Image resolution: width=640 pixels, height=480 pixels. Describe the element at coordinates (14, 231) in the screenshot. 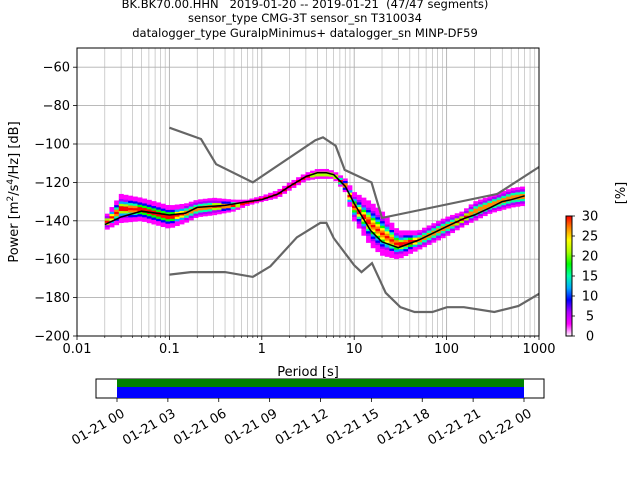

I see `y-axis-label-part-1: Power [m` at that location.